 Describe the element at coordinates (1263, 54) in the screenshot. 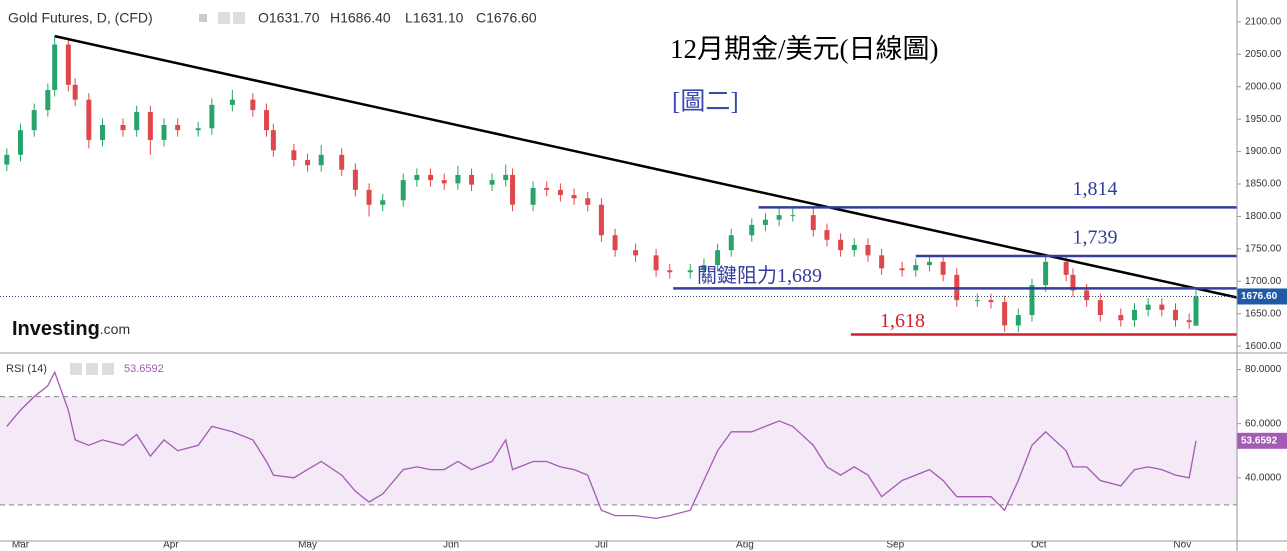

I see `y-tick-label: 2050.00` at that location.